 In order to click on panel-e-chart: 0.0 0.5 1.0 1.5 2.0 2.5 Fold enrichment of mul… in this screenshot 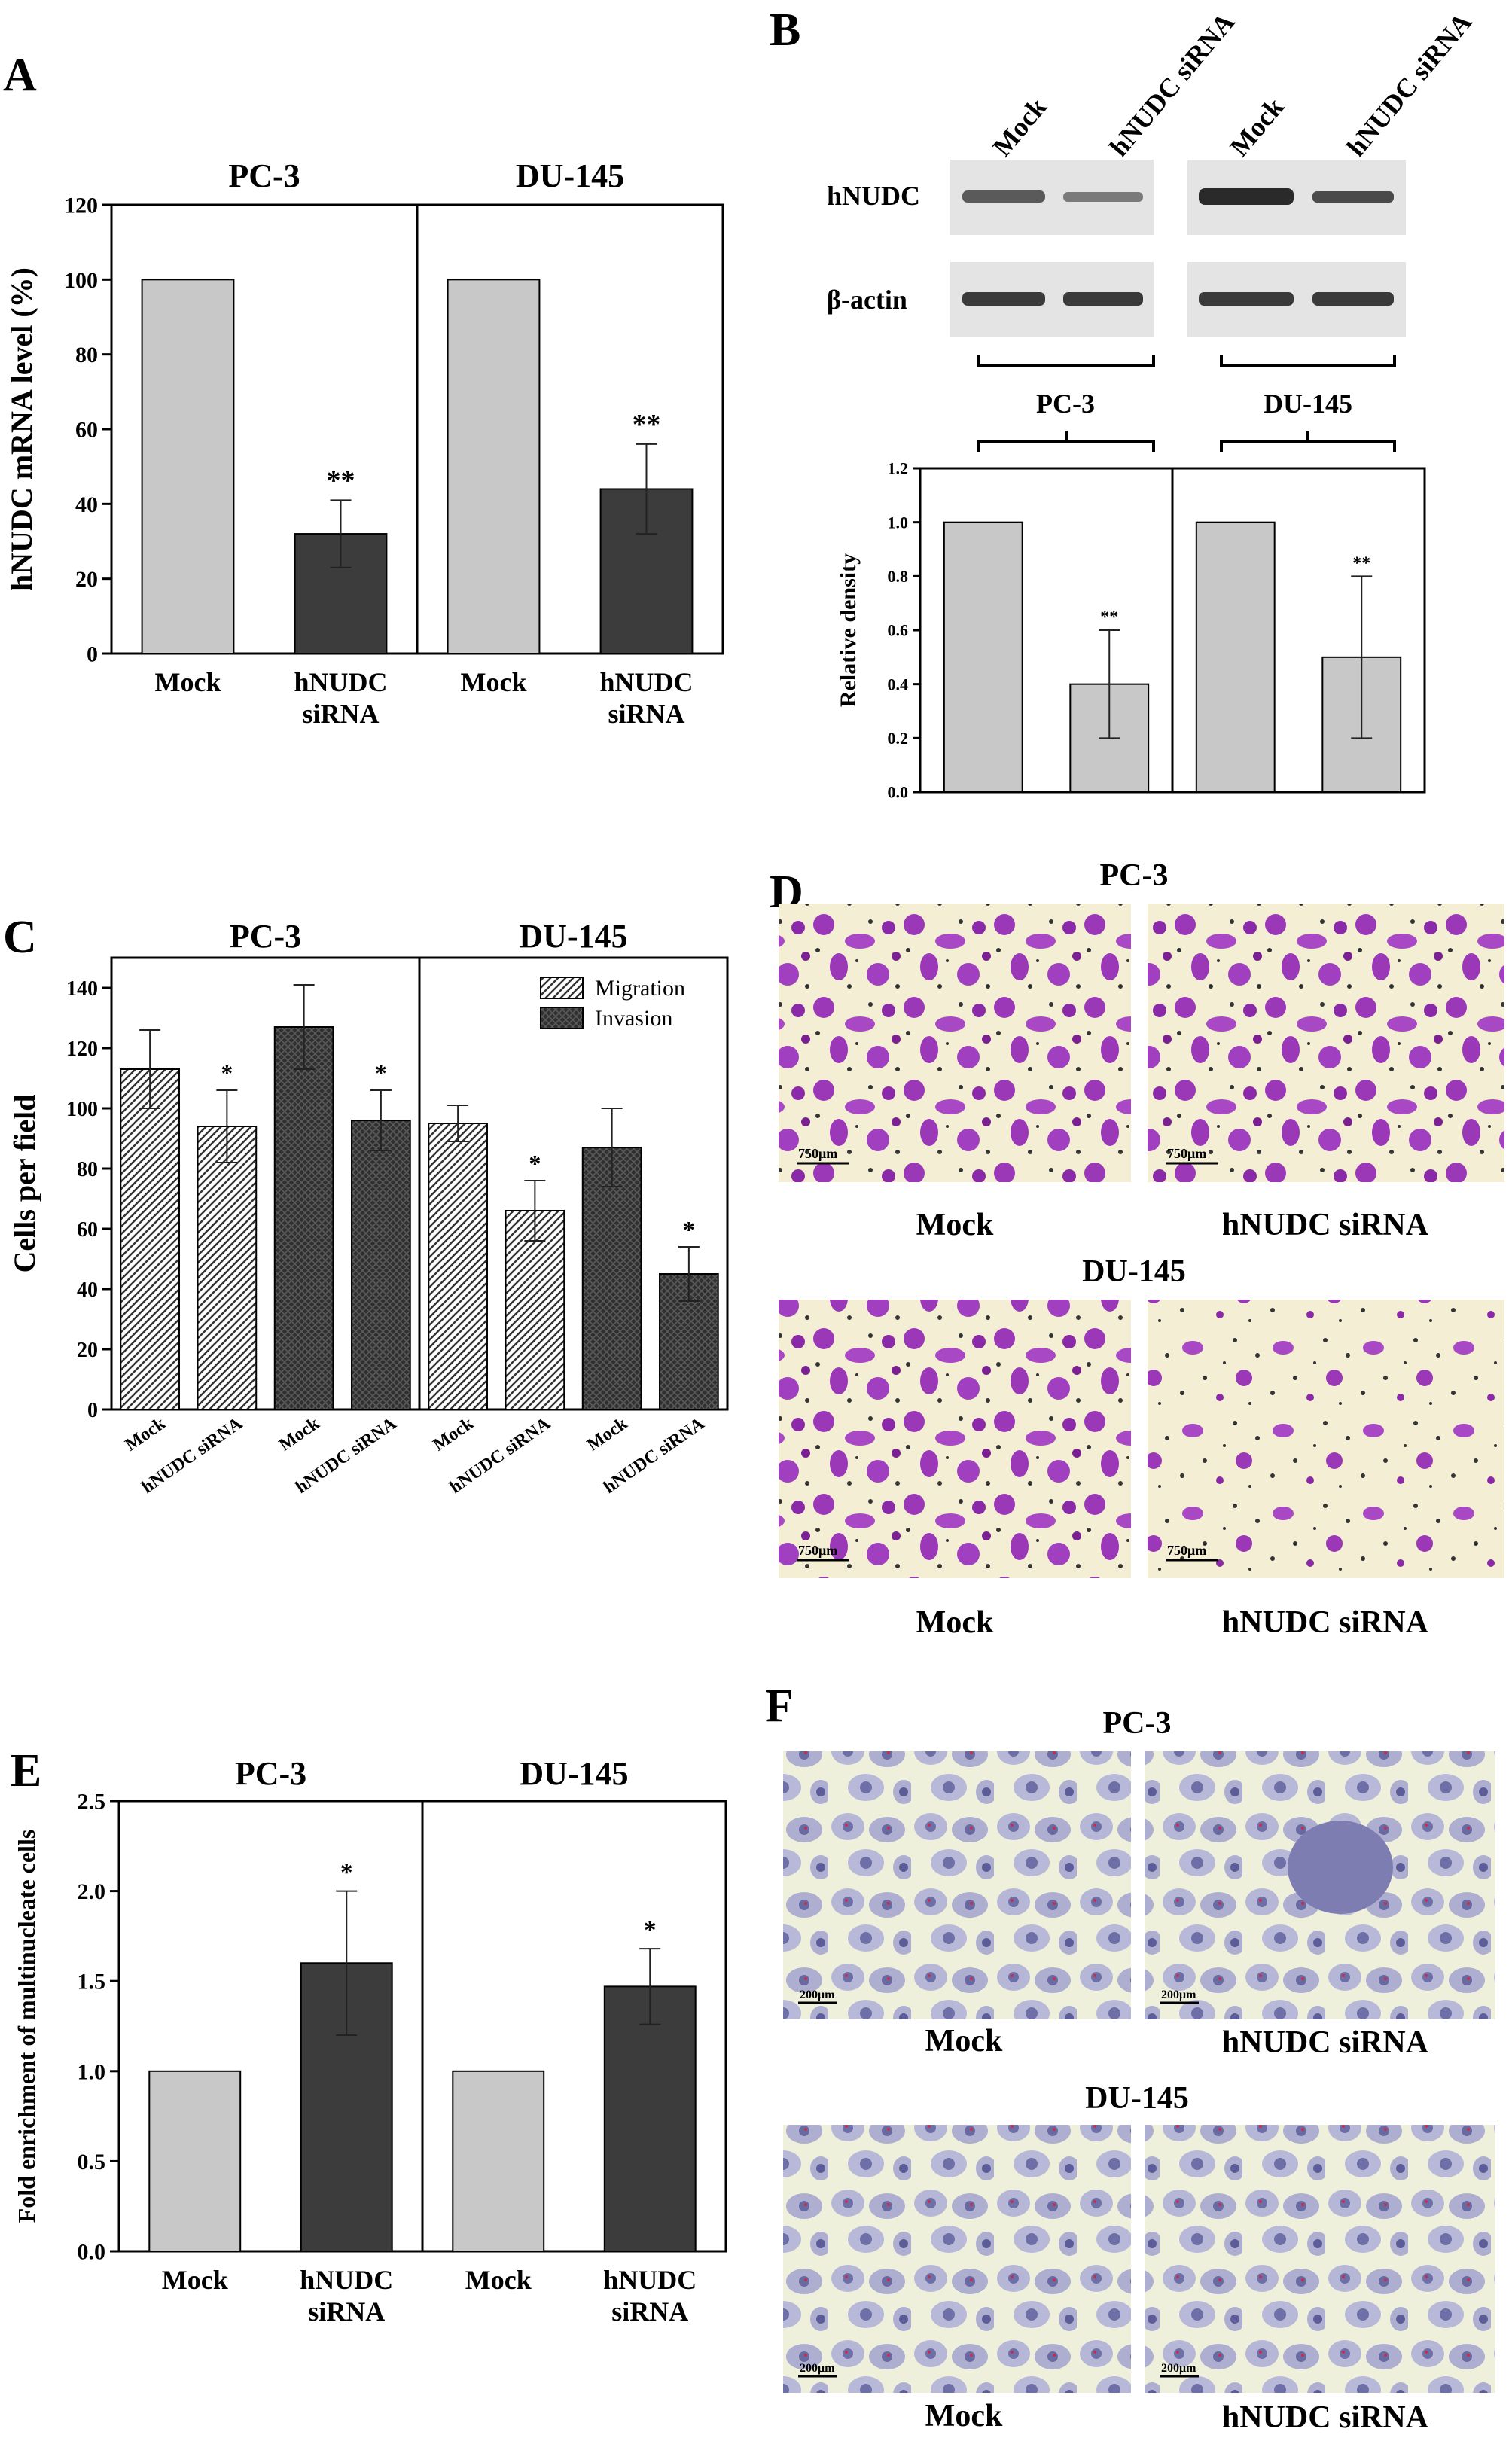, I will do `click(370, 2041)`.